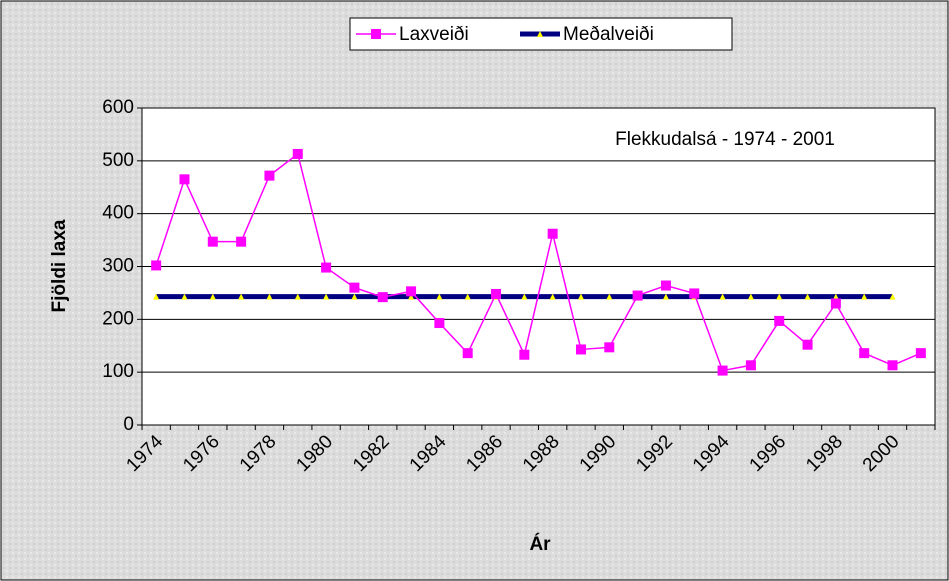 This screenshot has height=581, width=949. What do you see at coordinates (118, 266) in the screenshot?
I see `y-tick-label: 300` at bounding box center [118, 266].